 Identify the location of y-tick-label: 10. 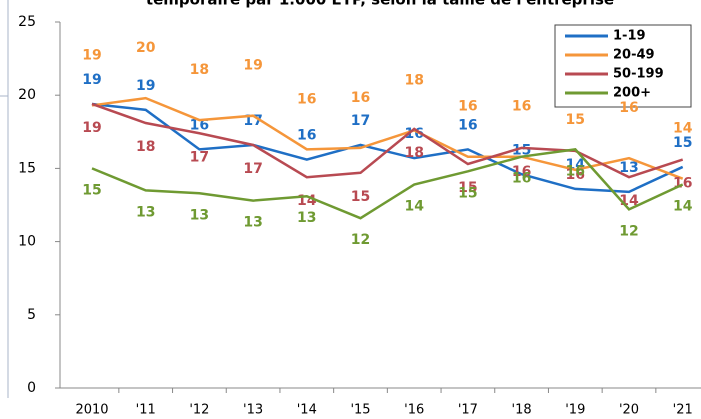
(27, 242).